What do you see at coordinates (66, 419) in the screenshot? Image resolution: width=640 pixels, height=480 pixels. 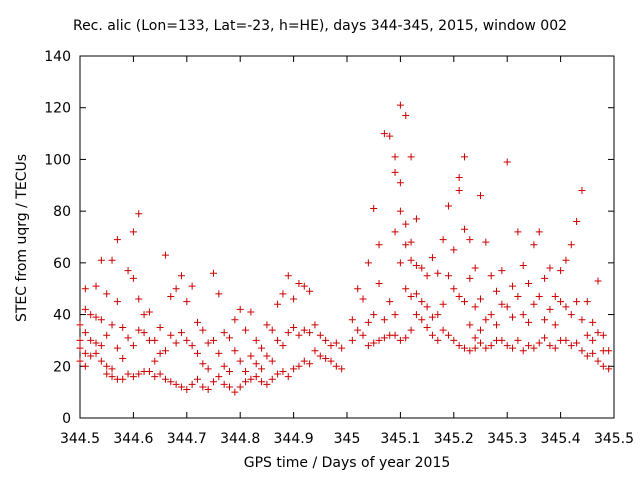 I see `y-tick-label: 0` at bounding box center [66, 419].